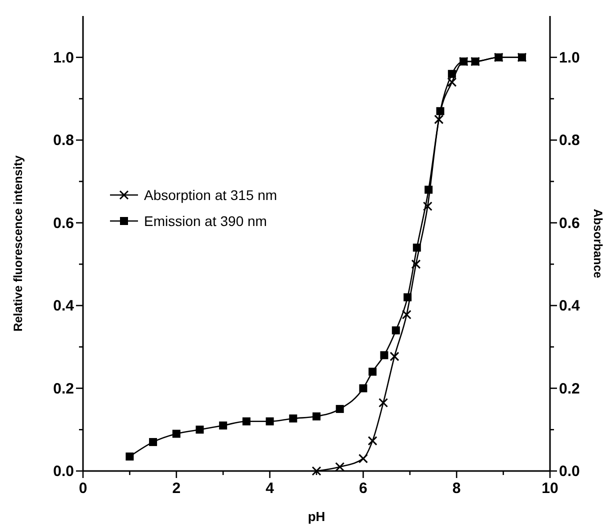  Describe the element at coordinates (570, 306) in the screenshot. I see `y2-tick-label: 0.4` at that location.